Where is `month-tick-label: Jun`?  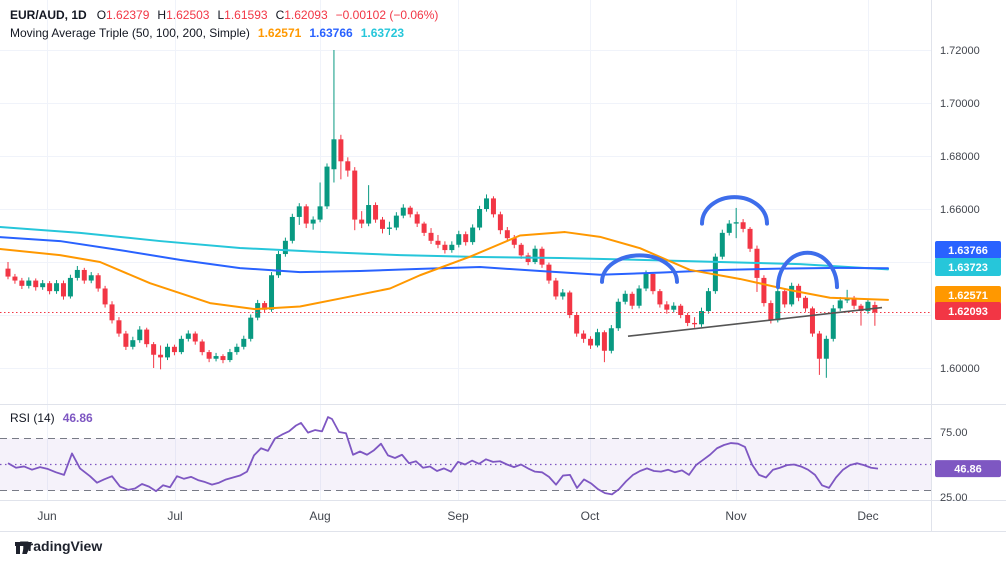
month-tick-label: Jun is located at coordinates (46, 516).